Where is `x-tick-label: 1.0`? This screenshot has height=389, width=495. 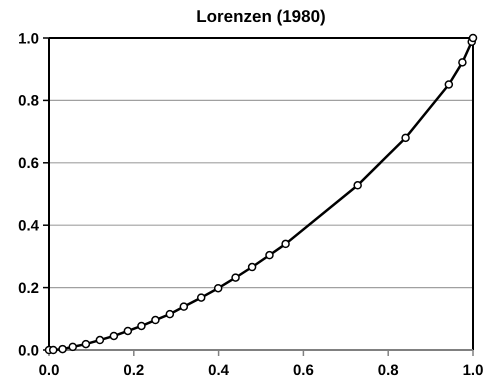
x-tick-label: 1.0 is located at coordinates (473, 370).